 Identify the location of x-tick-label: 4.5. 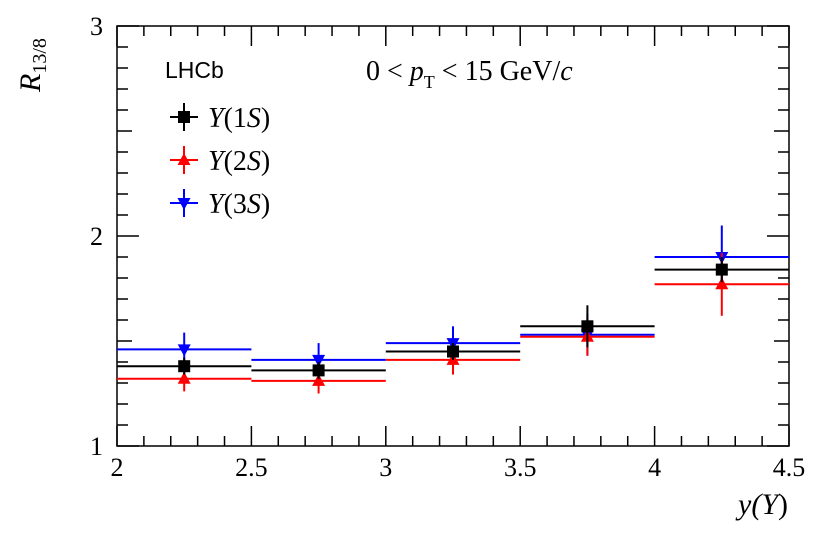
(789, 467).